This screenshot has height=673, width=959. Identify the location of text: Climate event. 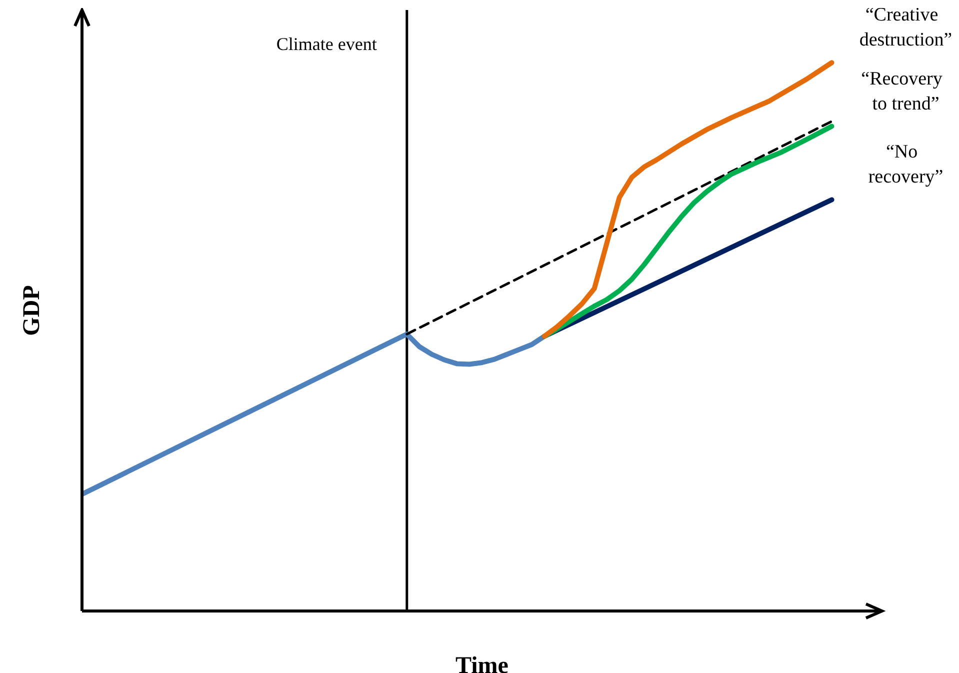
(326, 44).